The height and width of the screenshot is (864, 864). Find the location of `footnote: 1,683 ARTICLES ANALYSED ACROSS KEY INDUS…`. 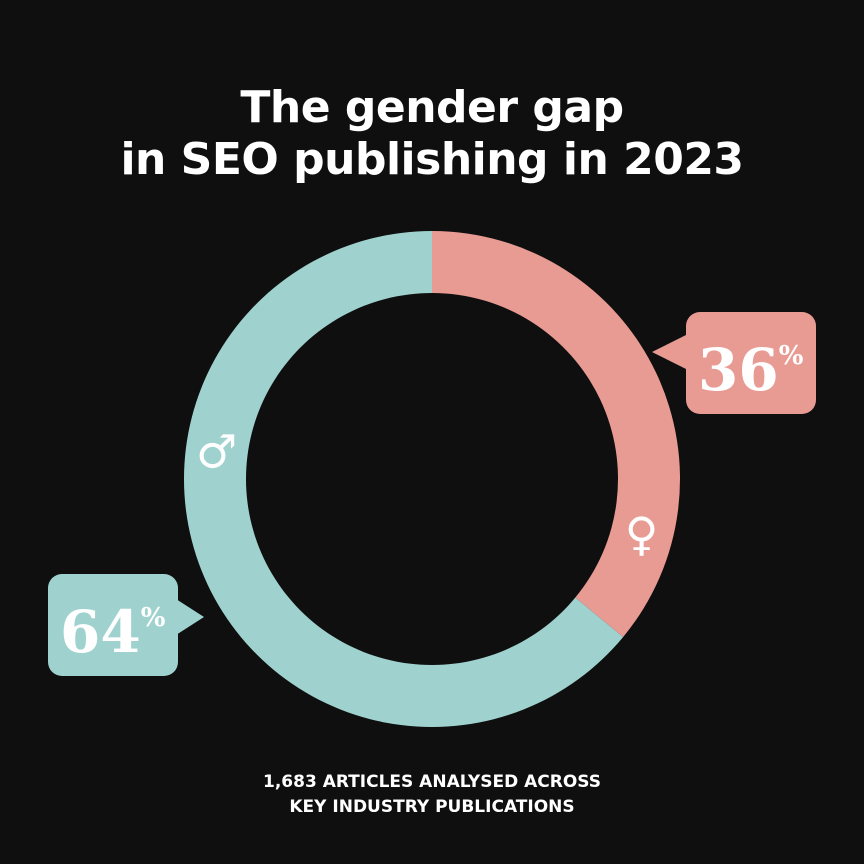

footnote: 1,683 ARTICLES ANALYSED ACROSS KEY INDUS… is located at coordinates (432, 795).